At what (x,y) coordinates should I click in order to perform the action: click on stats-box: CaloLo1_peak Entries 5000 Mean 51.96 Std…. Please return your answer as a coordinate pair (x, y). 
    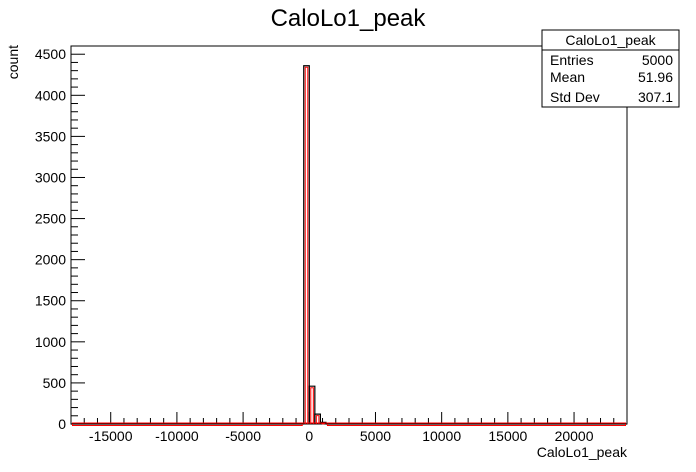
    Looking at the image, I should click on (610, 68).